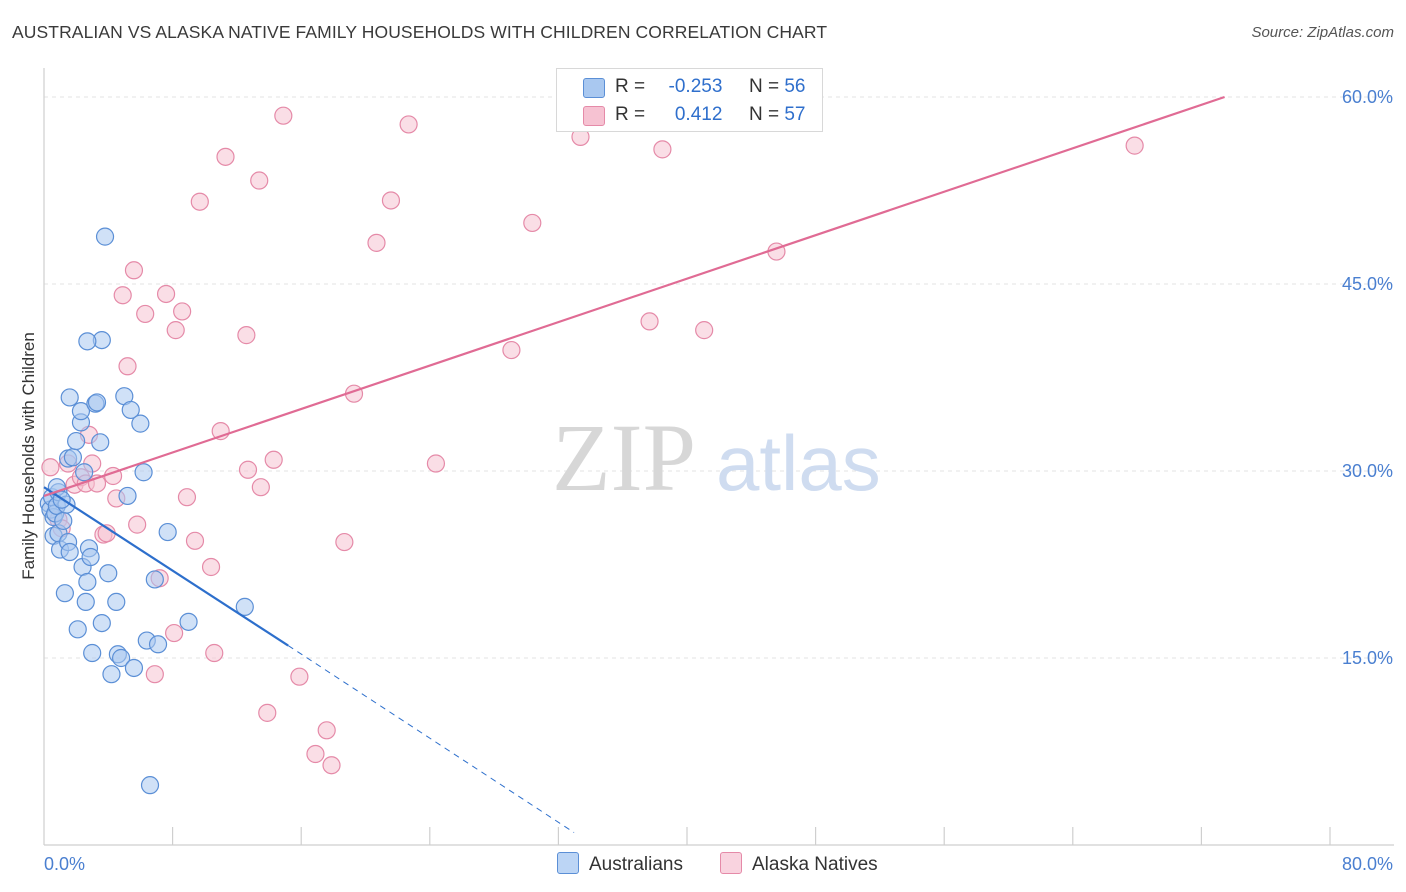 Image resolution: width=1406 pixels, height=892 pixels. I want to click on legend-r-value: -0.253, so click(695, 86).